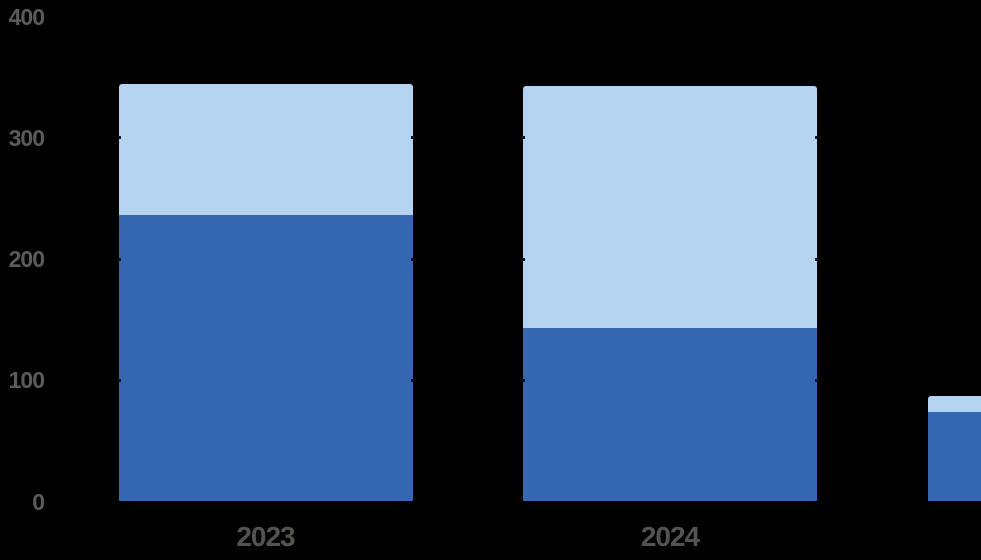 The height and width of the screenshot is (560, 981). What do you see at coordinates (26, 16) in the screenshot?
I see `y-tick-label-400: 400` at bounding box center [26, 16].